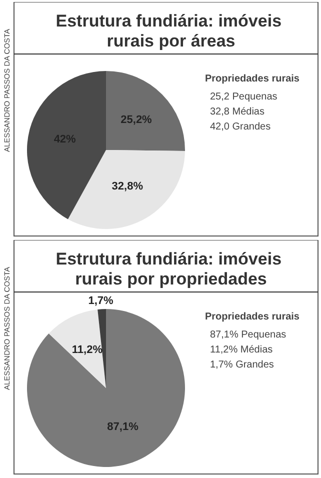  Describe the element at coordinates (136, 120) in the screenshot. I see `data-label: 25,2%` at that location.